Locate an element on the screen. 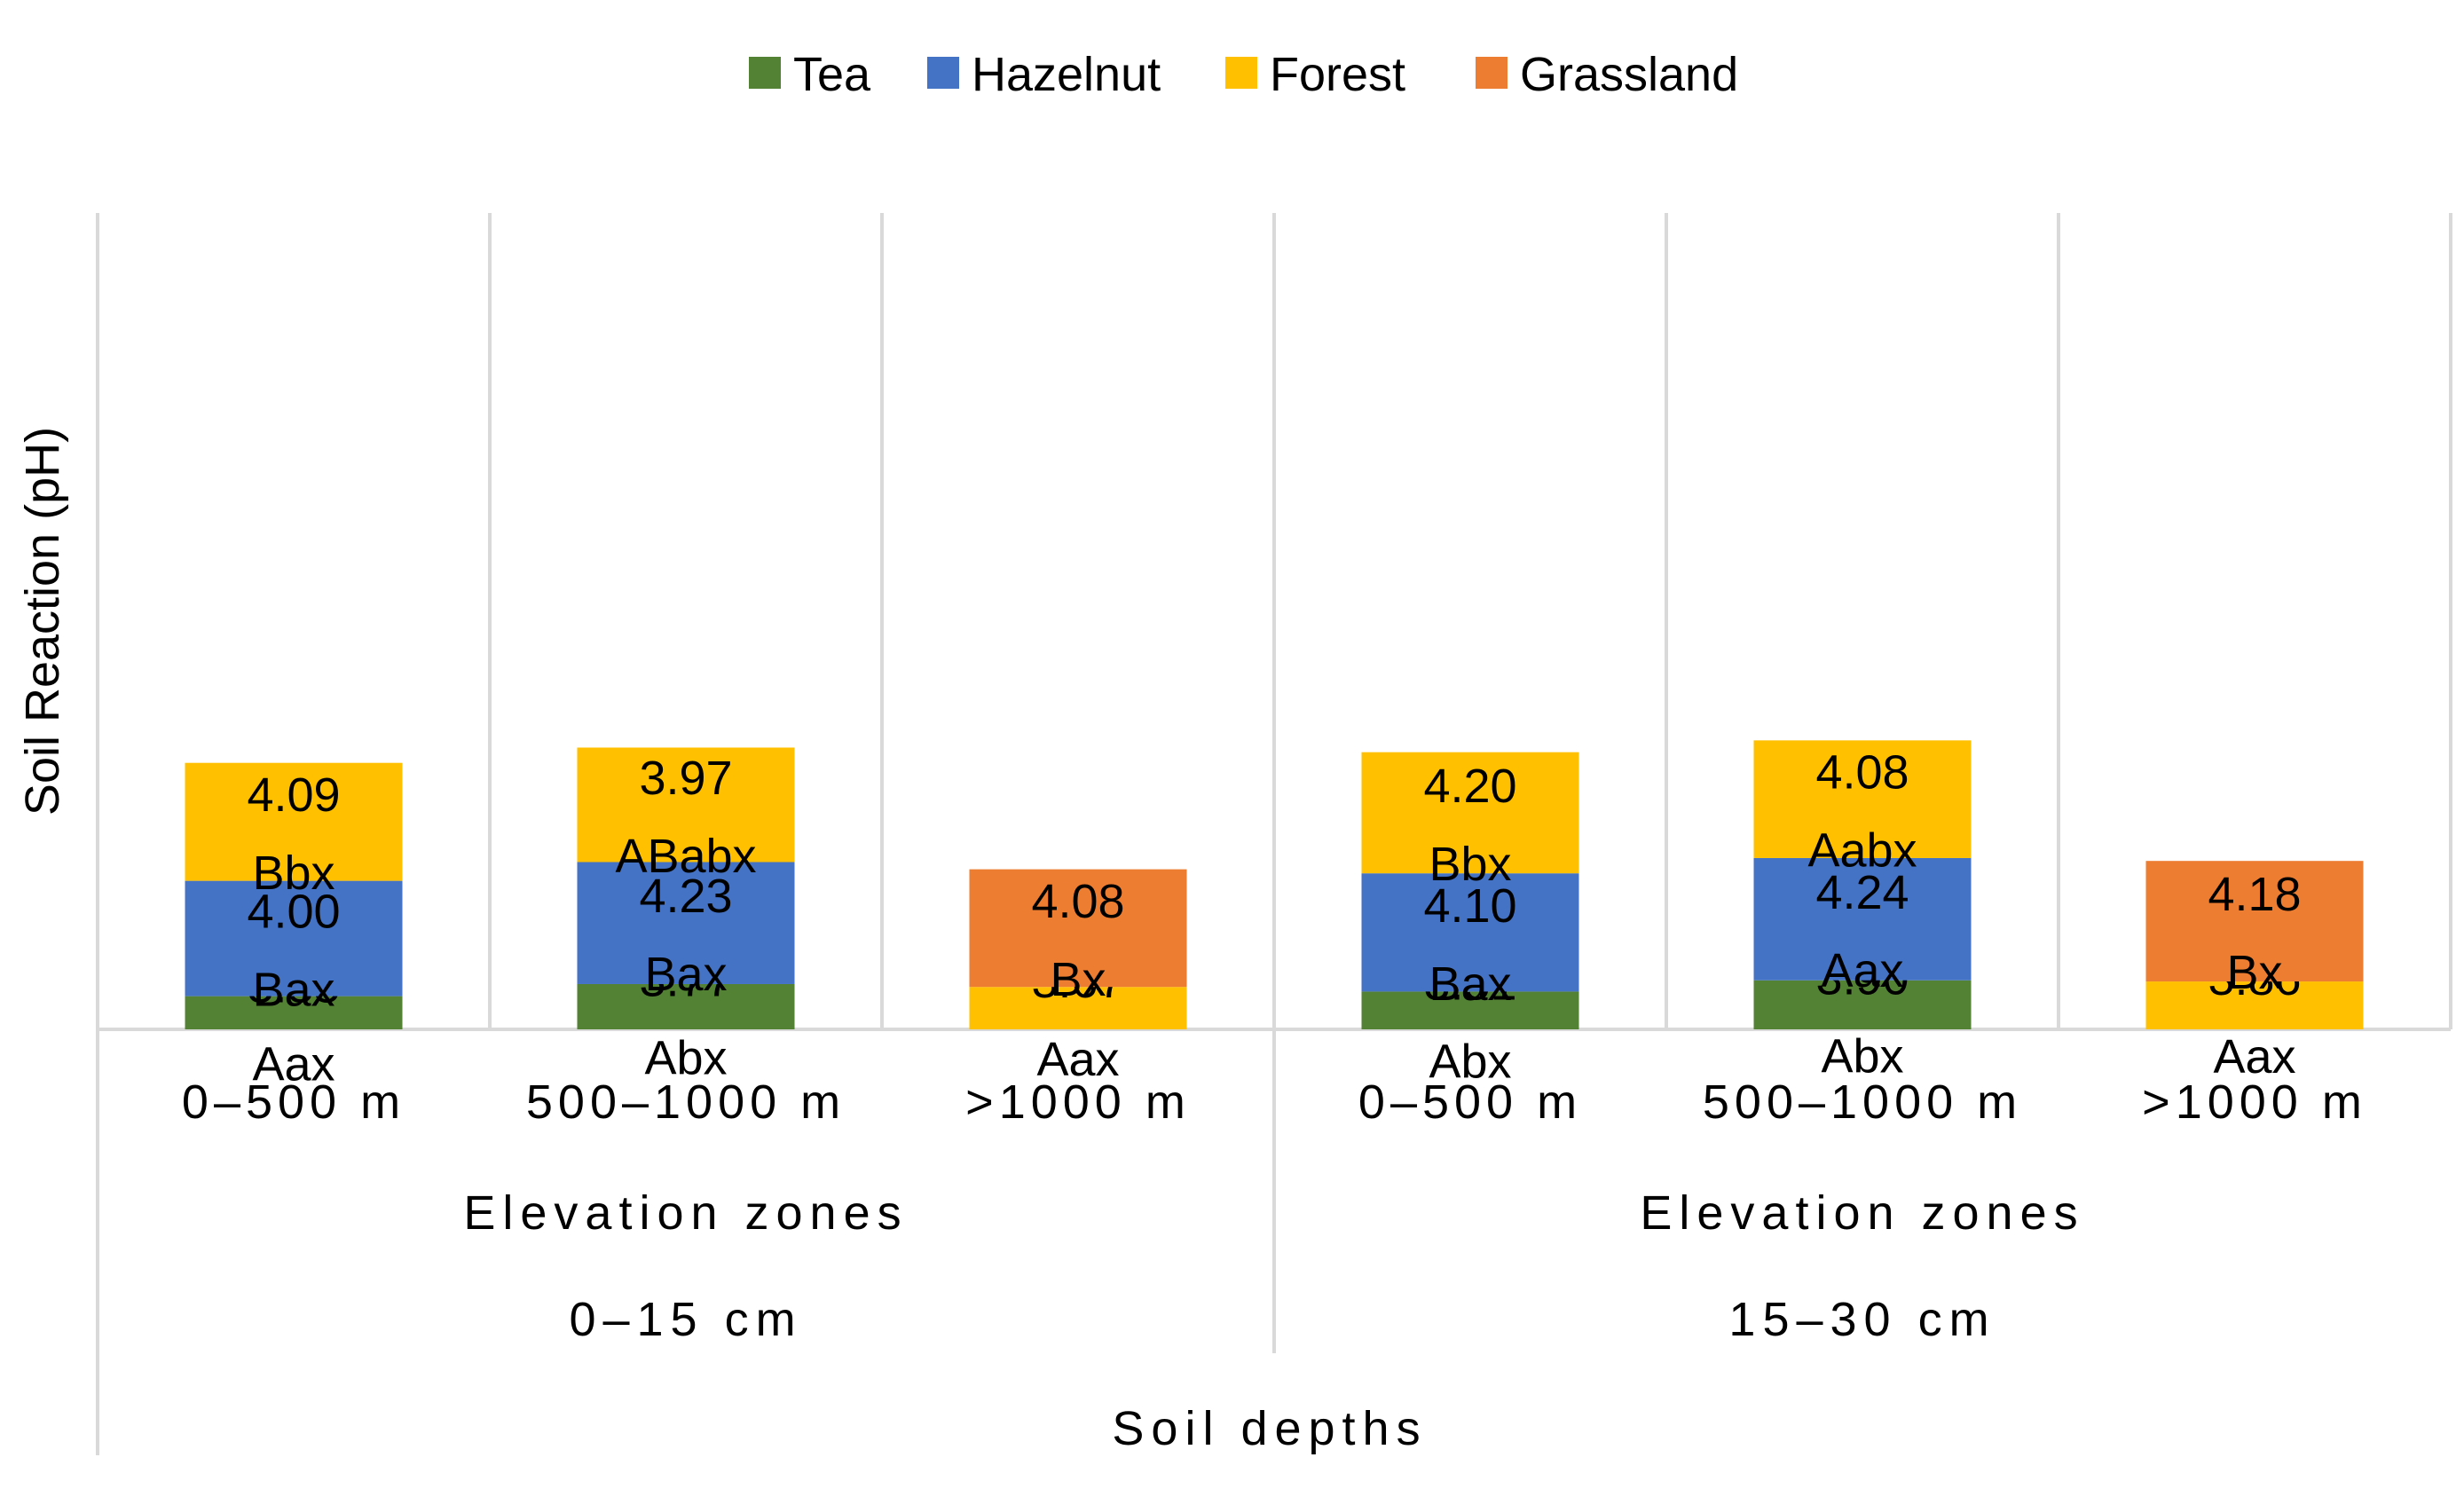  legend-item-hazelnut: Hazelnut is located at coordinates (1044, 74).